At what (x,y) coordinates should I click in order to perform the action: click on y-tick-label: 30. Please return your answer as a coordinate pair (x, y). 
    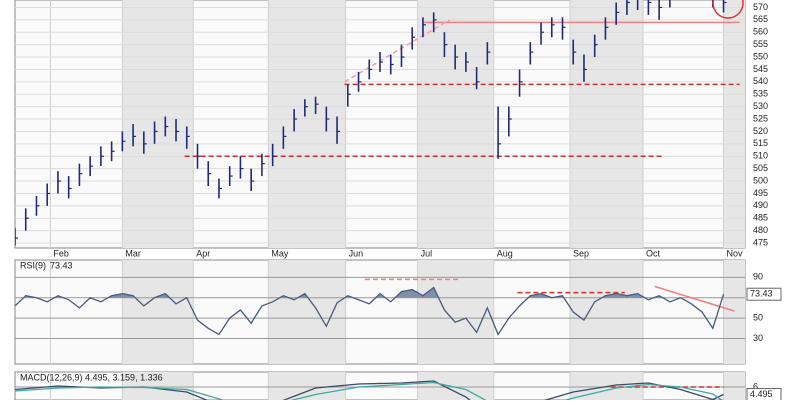
    Looking at the image, I should click on (758, 338).